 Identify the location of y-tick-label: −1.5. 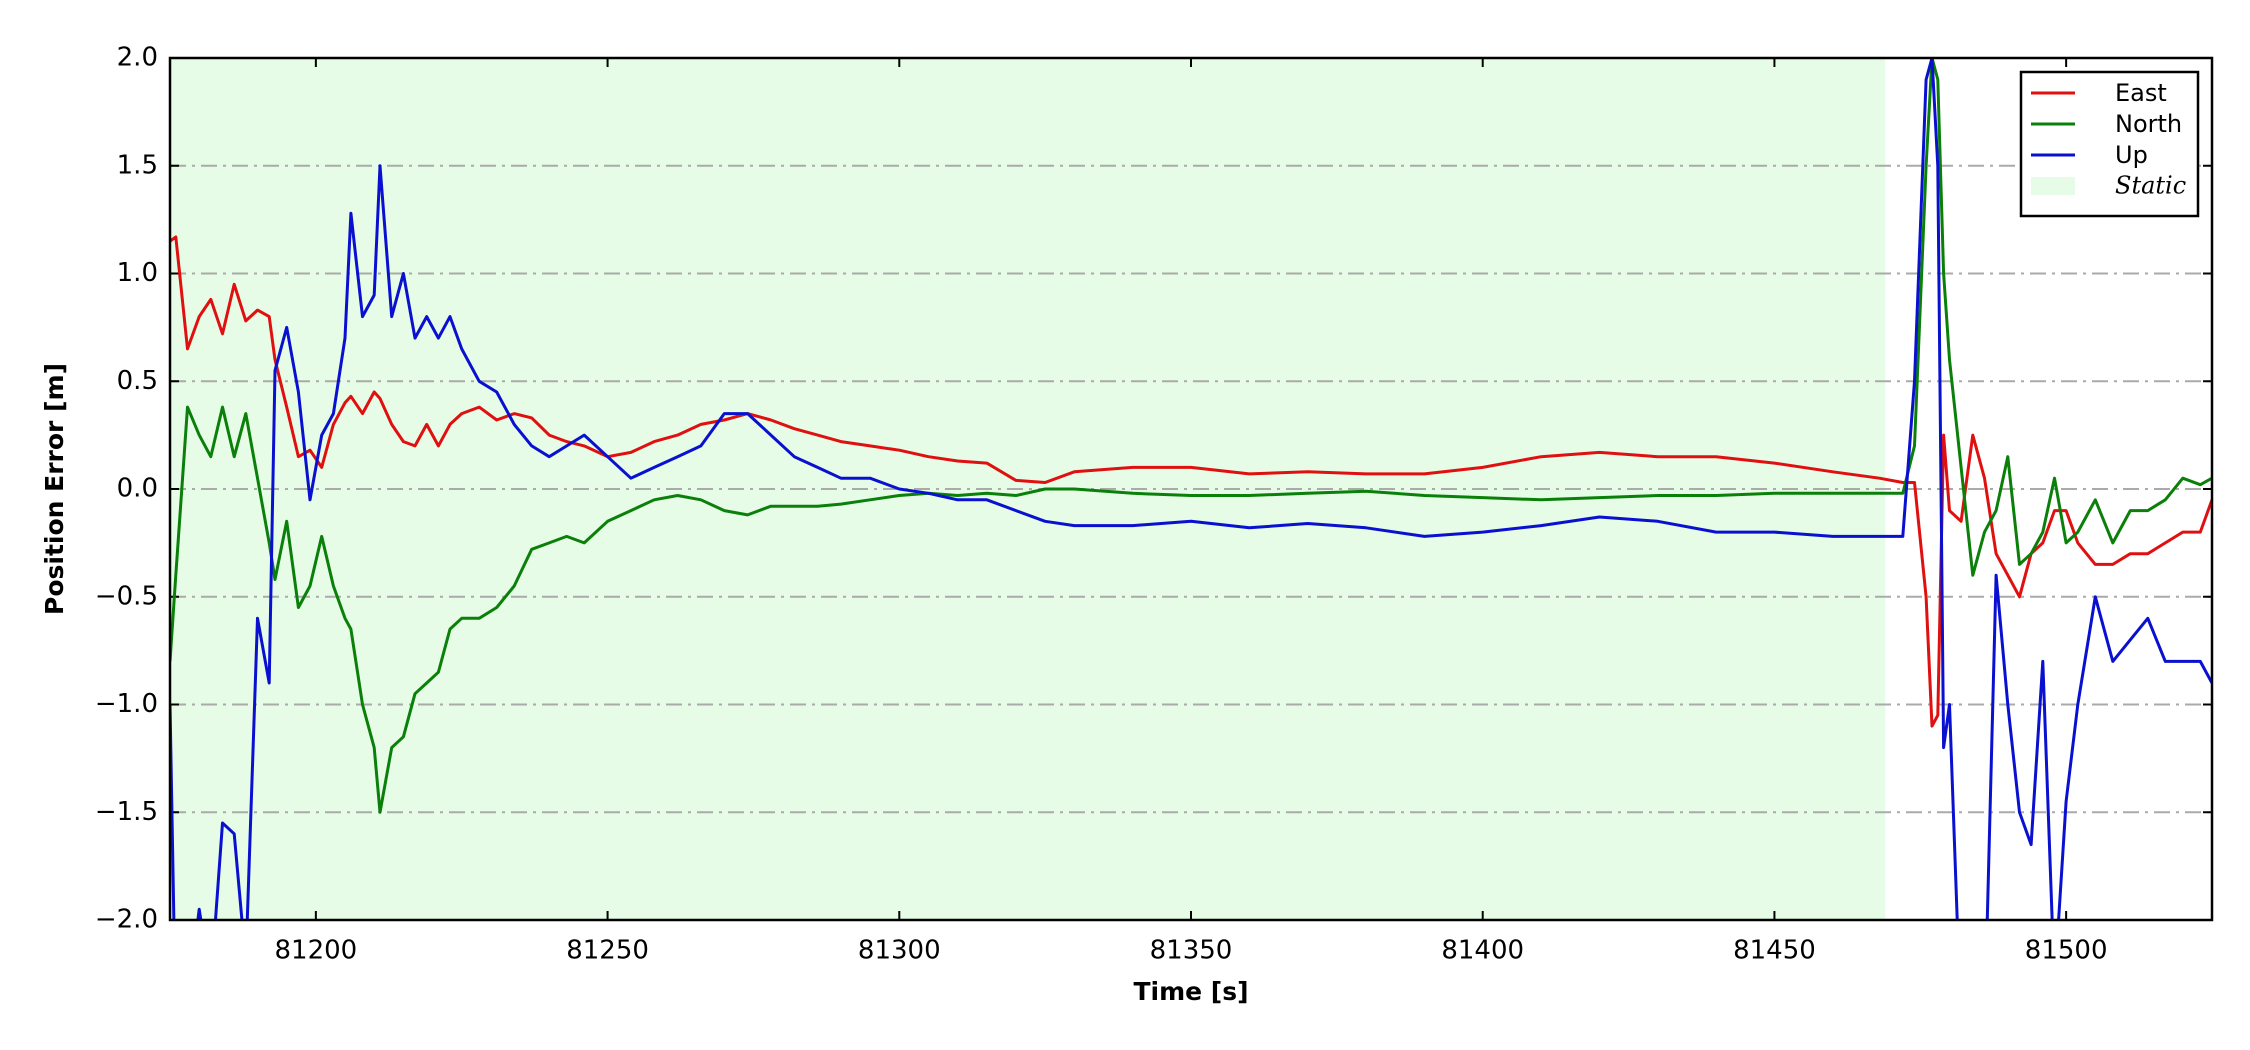
(126, 812).